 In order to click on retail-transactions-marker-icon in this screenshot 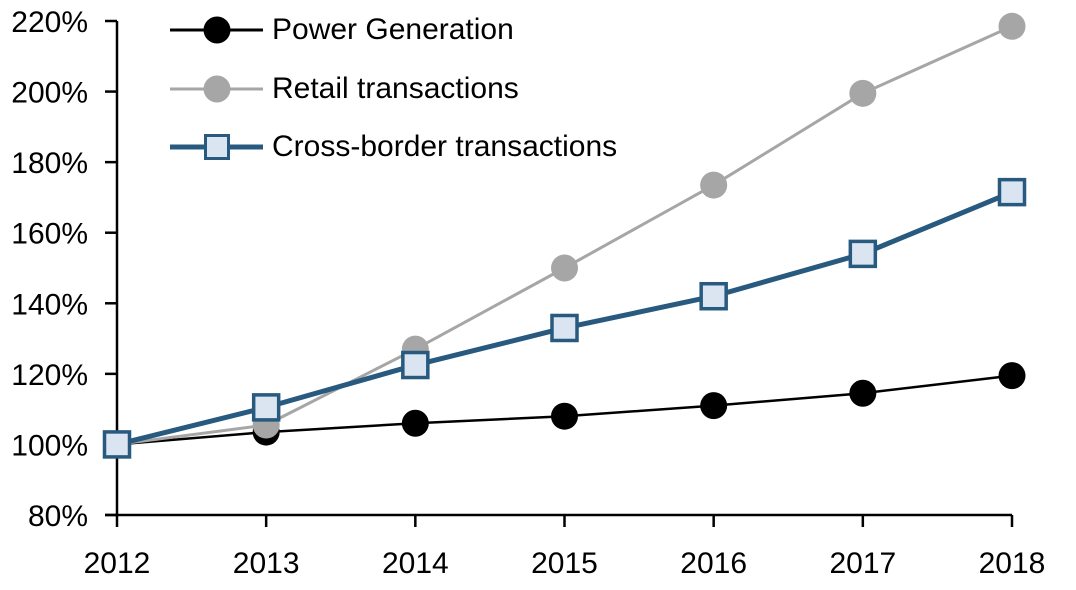, I will do `click(216, 89)`.